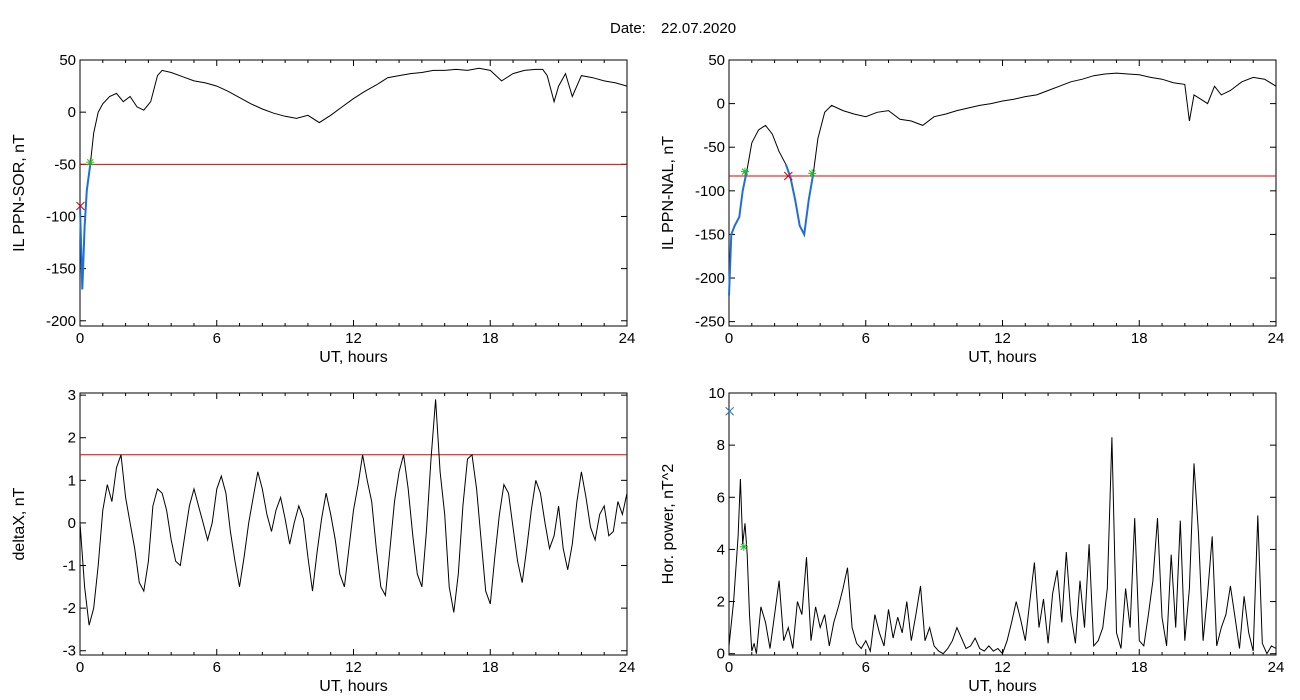 The image size is (1300, 700). I want to click on y-tick-label: 10, so click(716, 393).